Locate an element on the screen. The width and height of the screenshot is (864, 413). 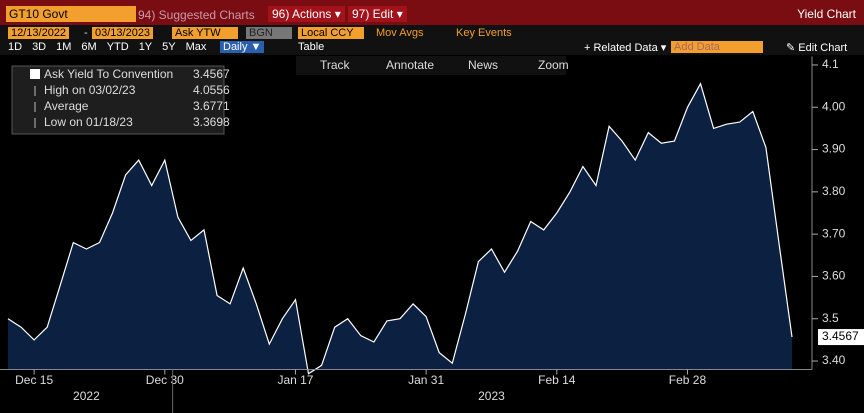
x-tick-label: Dec 30 is located at coordinates (165, 380).